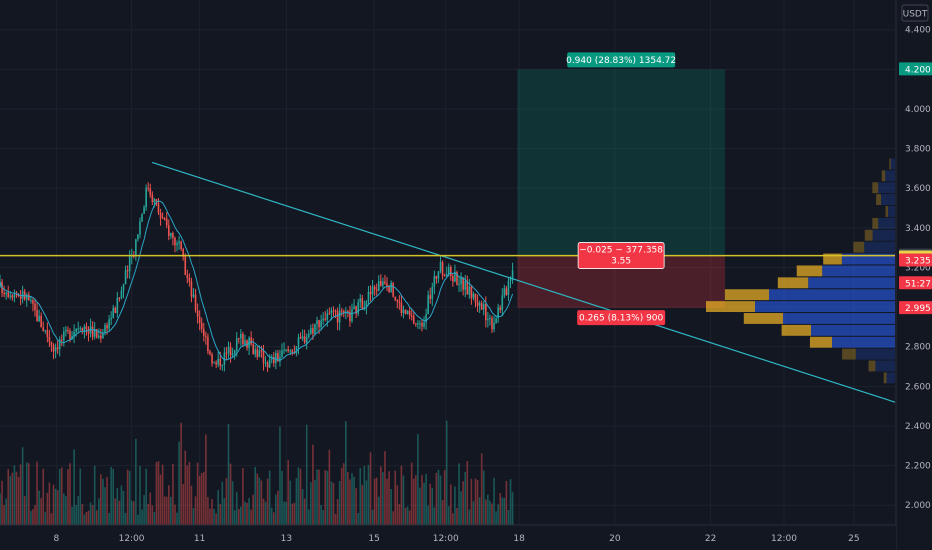  I want to click on price-label-text: 4.200, so click(918, 70).